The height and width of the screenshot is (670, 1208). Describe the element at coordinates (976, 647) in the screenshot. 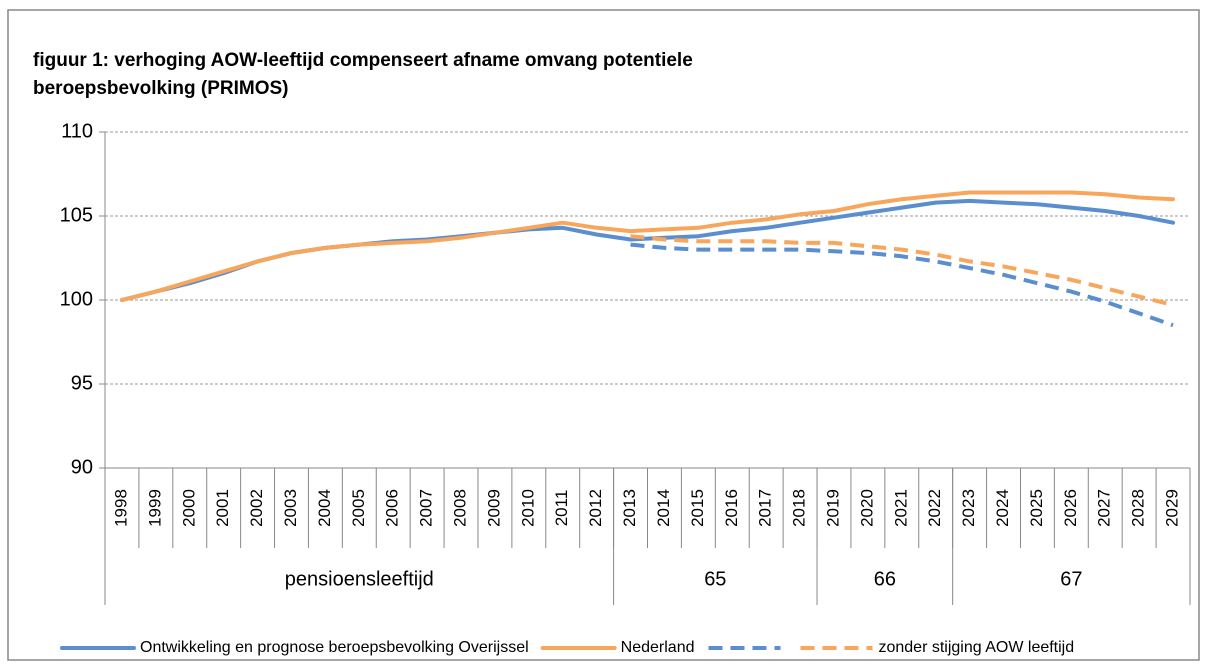

I see `legend-label: zonder stijging AOW leeftijd` at that location.